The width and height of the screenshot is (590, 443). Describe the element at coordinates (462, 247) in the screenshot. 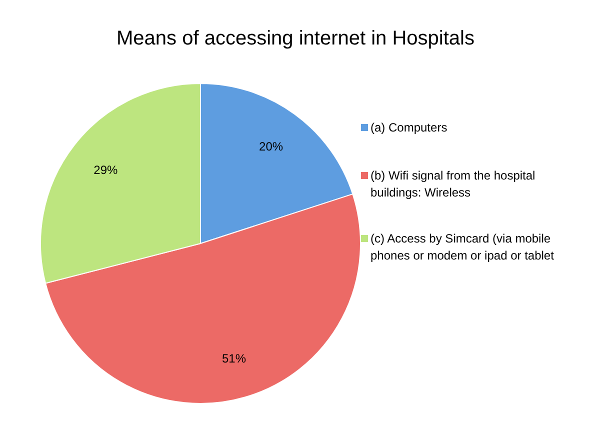

I see `legend-label: (c) Access by Simcard (via mobile phones or modem or ipad or tablet` at that location.